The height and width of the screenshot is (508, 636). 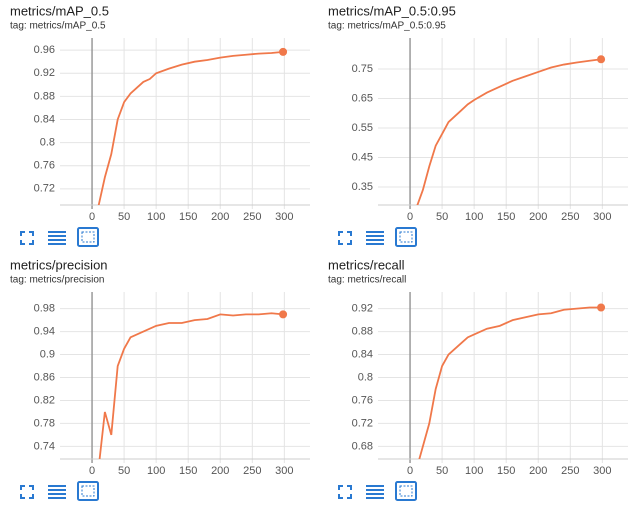 I want to click on chart-title: metrics/precision, so click(x=59, y=264).